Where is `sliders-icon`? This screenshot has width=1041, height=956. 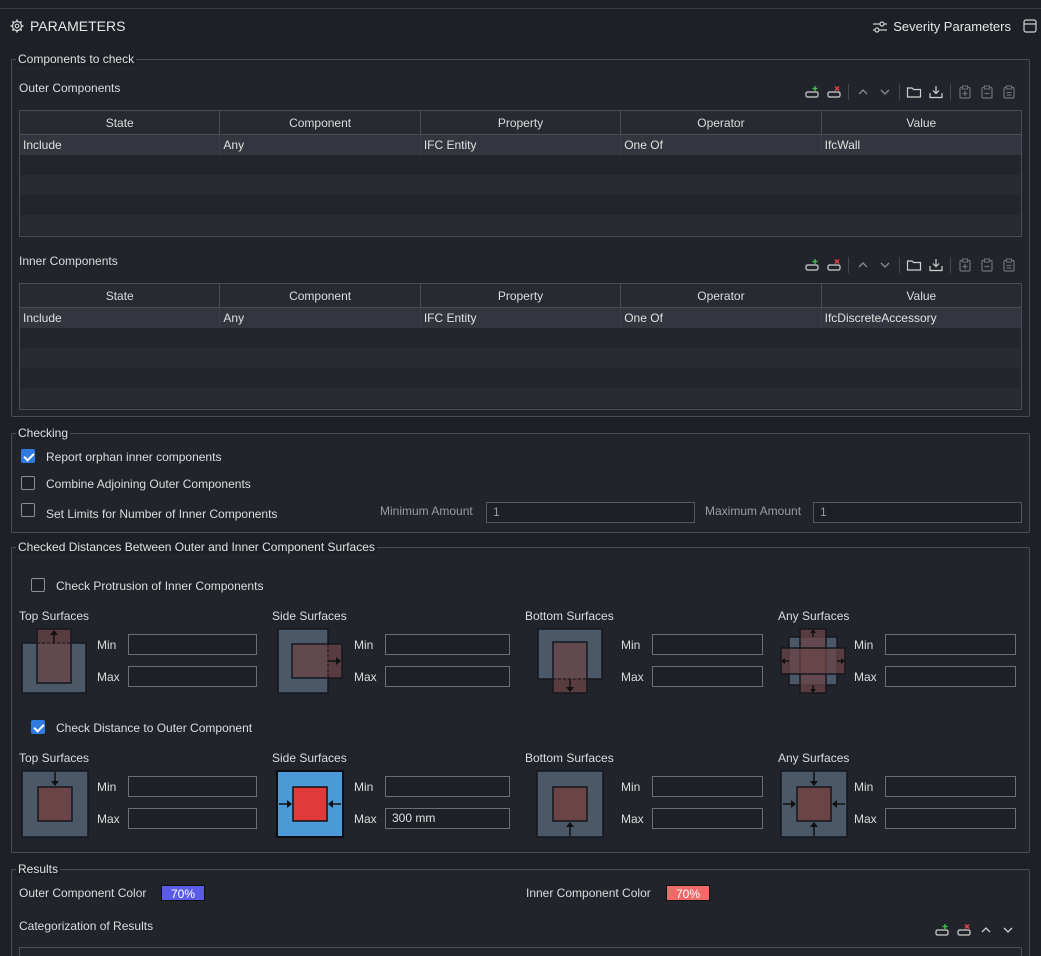 sliders-icon is located at coordinates (880, 26).